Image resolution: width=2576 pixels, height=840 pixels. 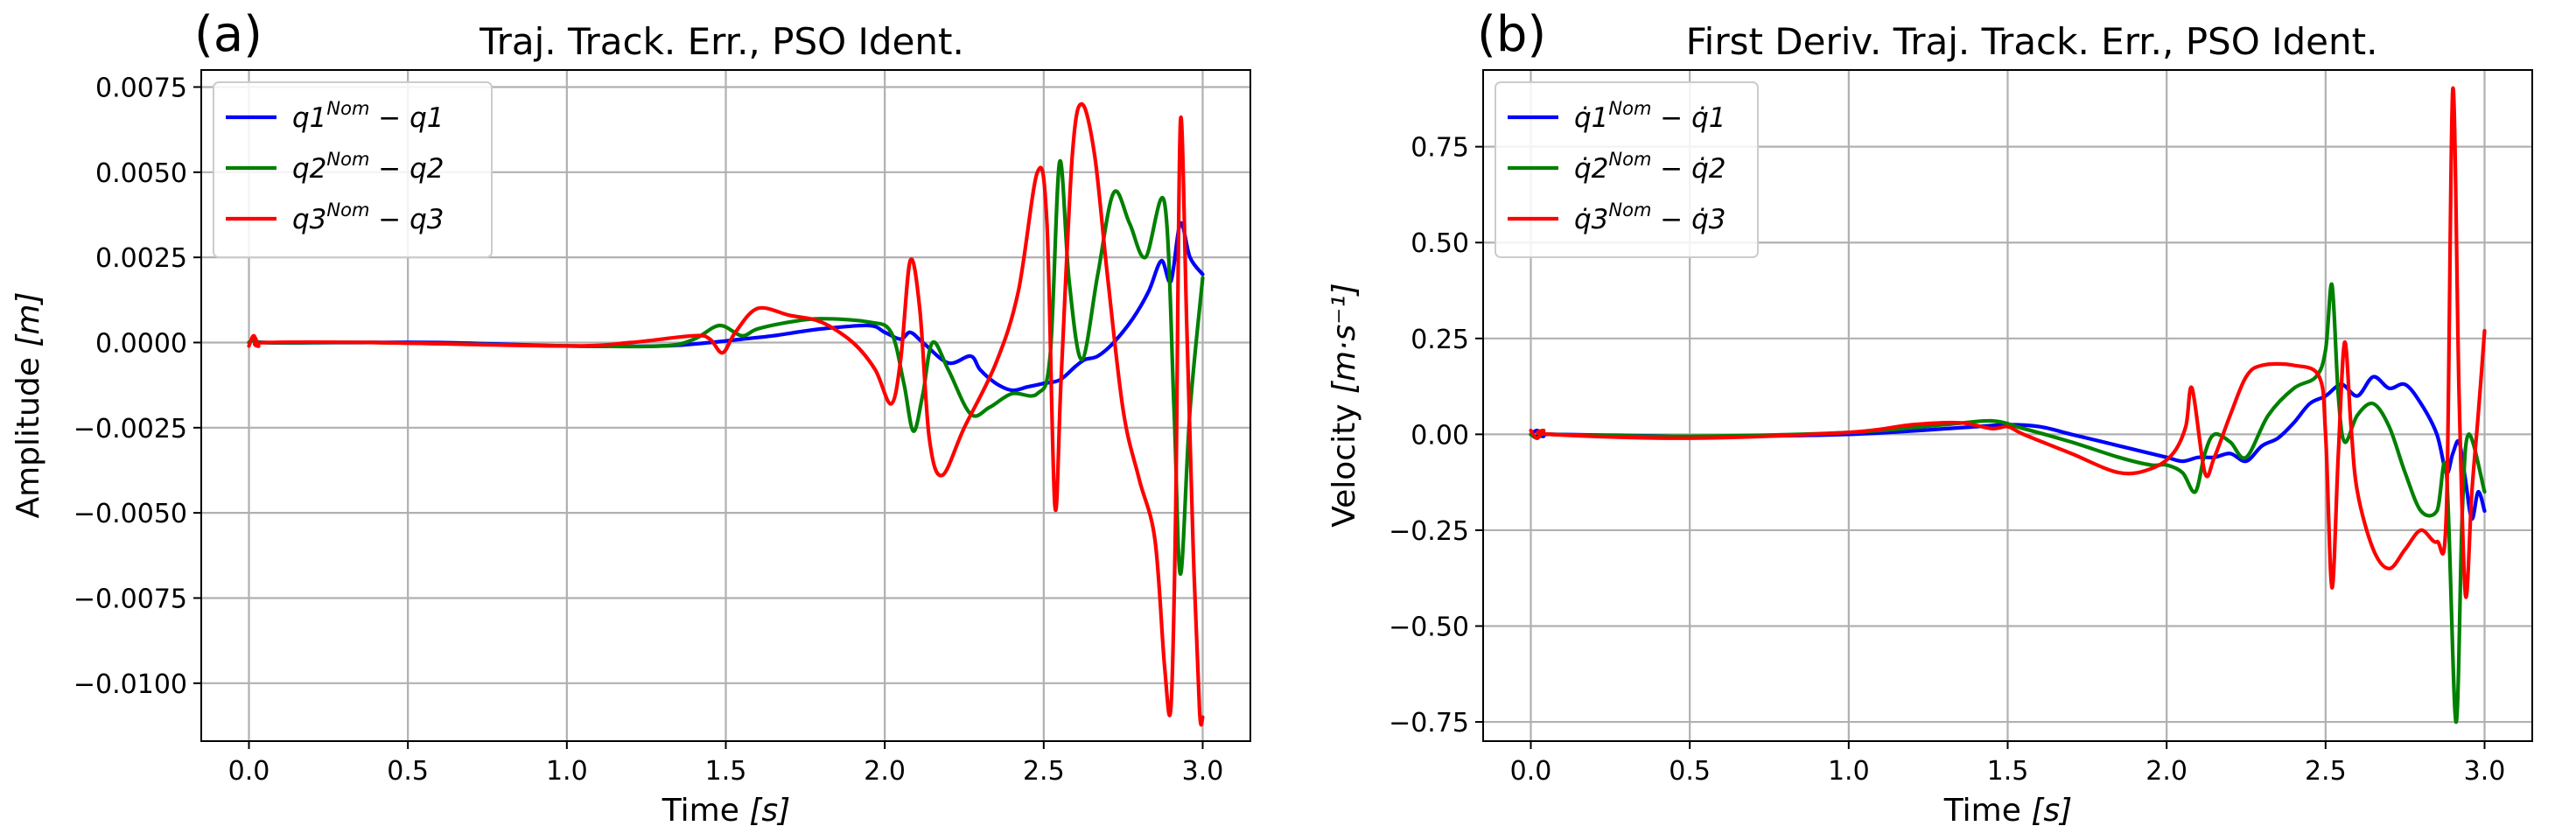 What do you see at coordinates (228, 34) in the screenshot?
I see `panel-a-tag: (a)` at bounding box center [228, 34].